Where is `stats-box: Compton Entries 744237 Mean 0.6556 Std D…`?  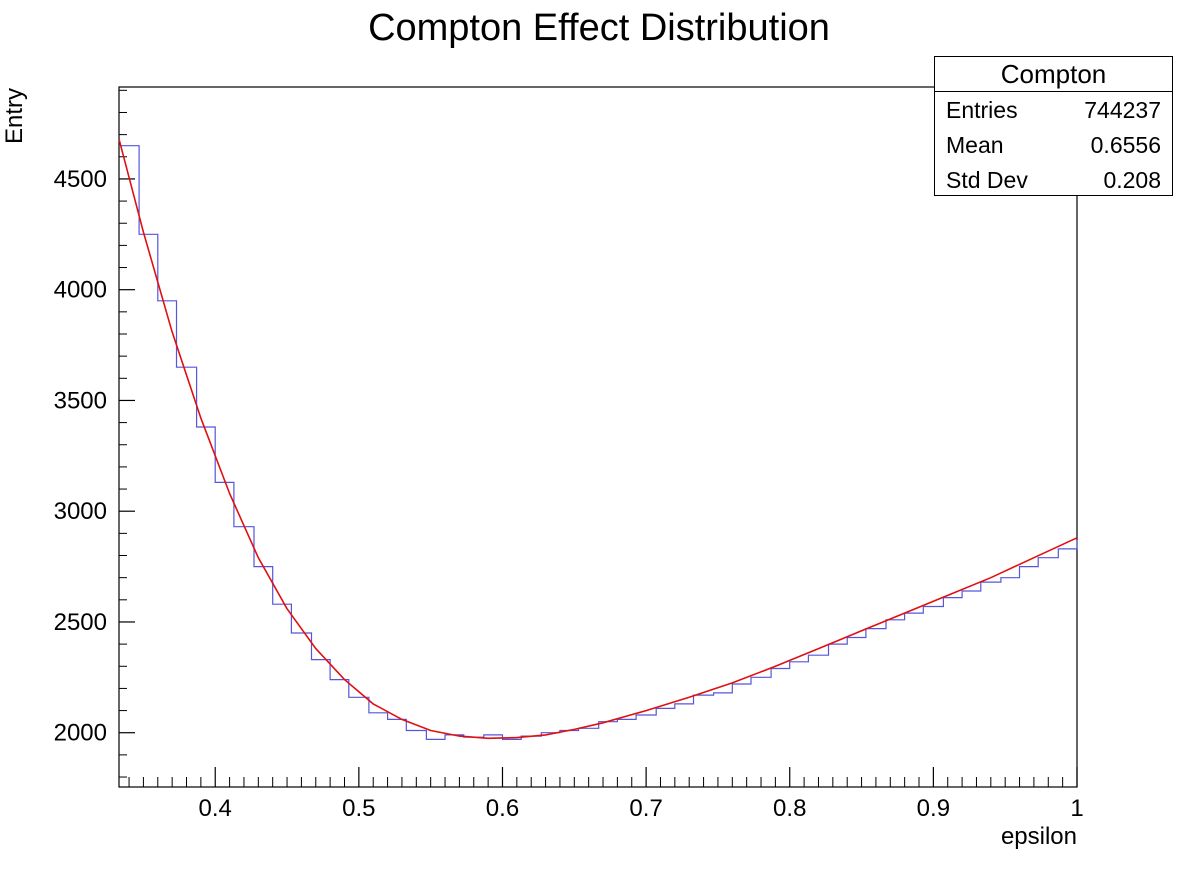 stats-box: Compton Entries 744237 Mean 0.6556 Std D… is located at coordinates (1053, 126).